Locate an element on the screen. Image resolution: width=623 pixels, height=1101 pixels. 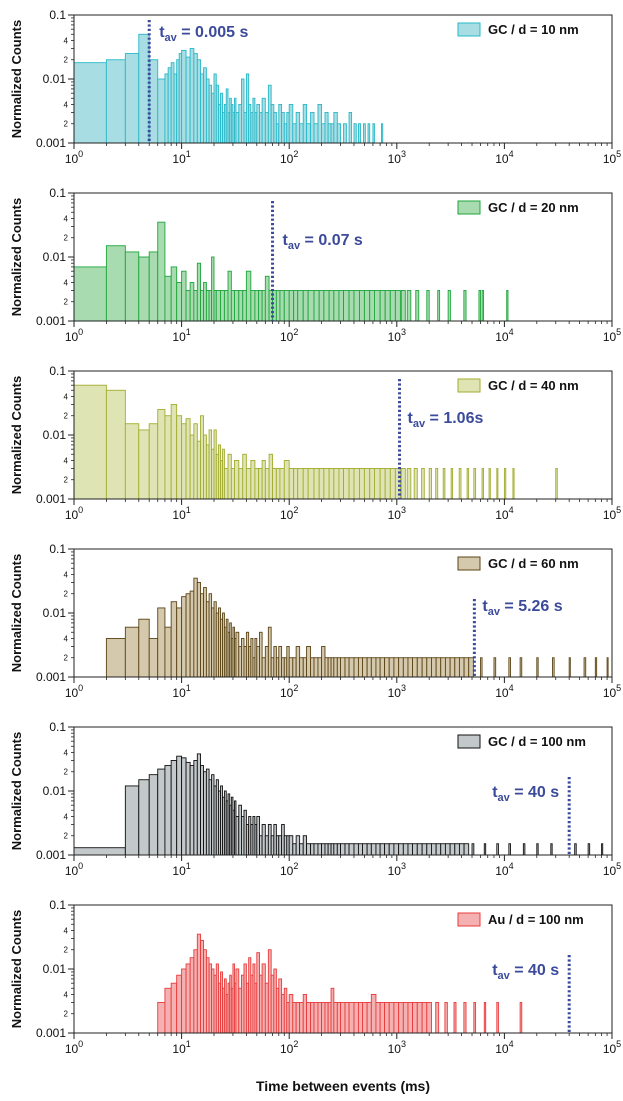
x-tick-label: 10⁴ is located at coordinates (504, 157).